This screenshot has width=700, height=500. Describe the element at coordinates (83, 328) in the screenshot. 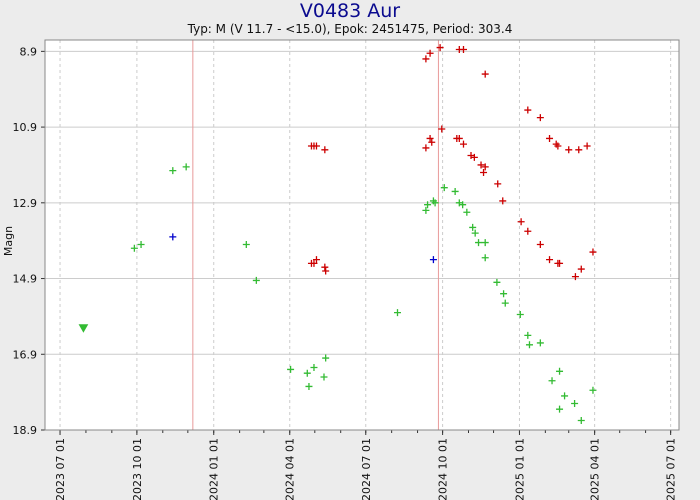

I see `data-point-triangle` at that location.